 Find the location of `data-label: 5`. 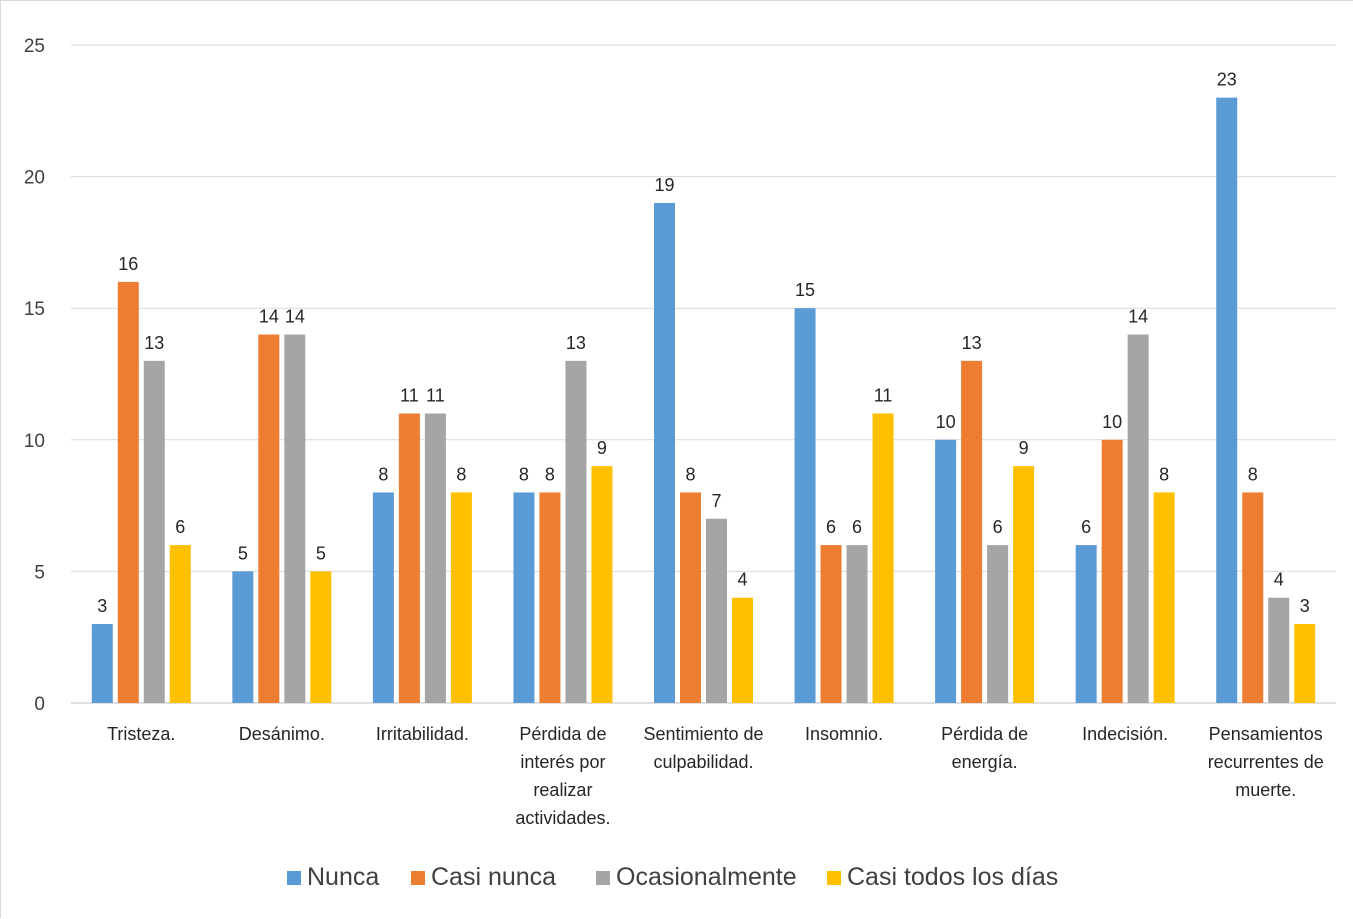

data-label: 5 is located at coordinates (243, 553).